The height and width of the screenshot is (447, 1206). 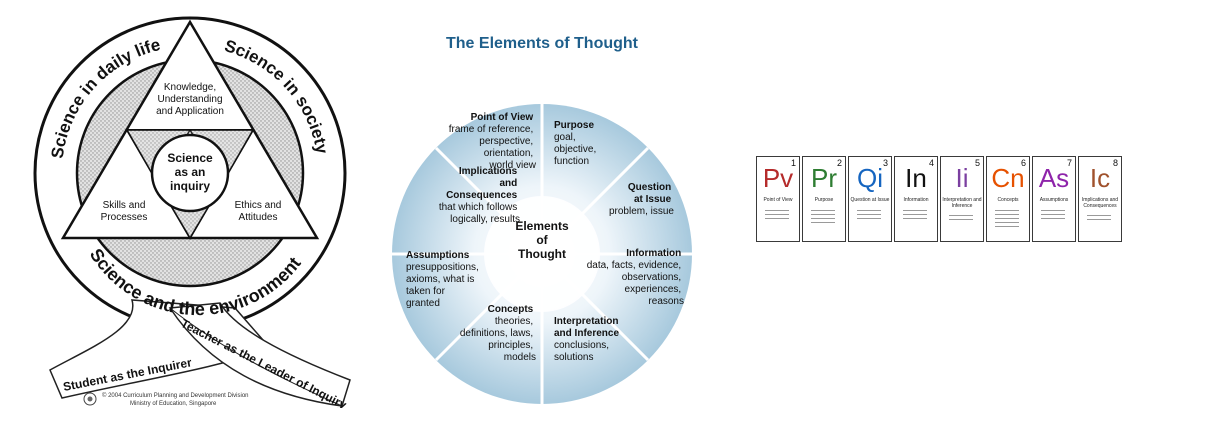 What do you see at coordinates (542, 240) in the screenshot?
I see `wheel-center-label: Elements of Thought` at bounding box center [542, 240].